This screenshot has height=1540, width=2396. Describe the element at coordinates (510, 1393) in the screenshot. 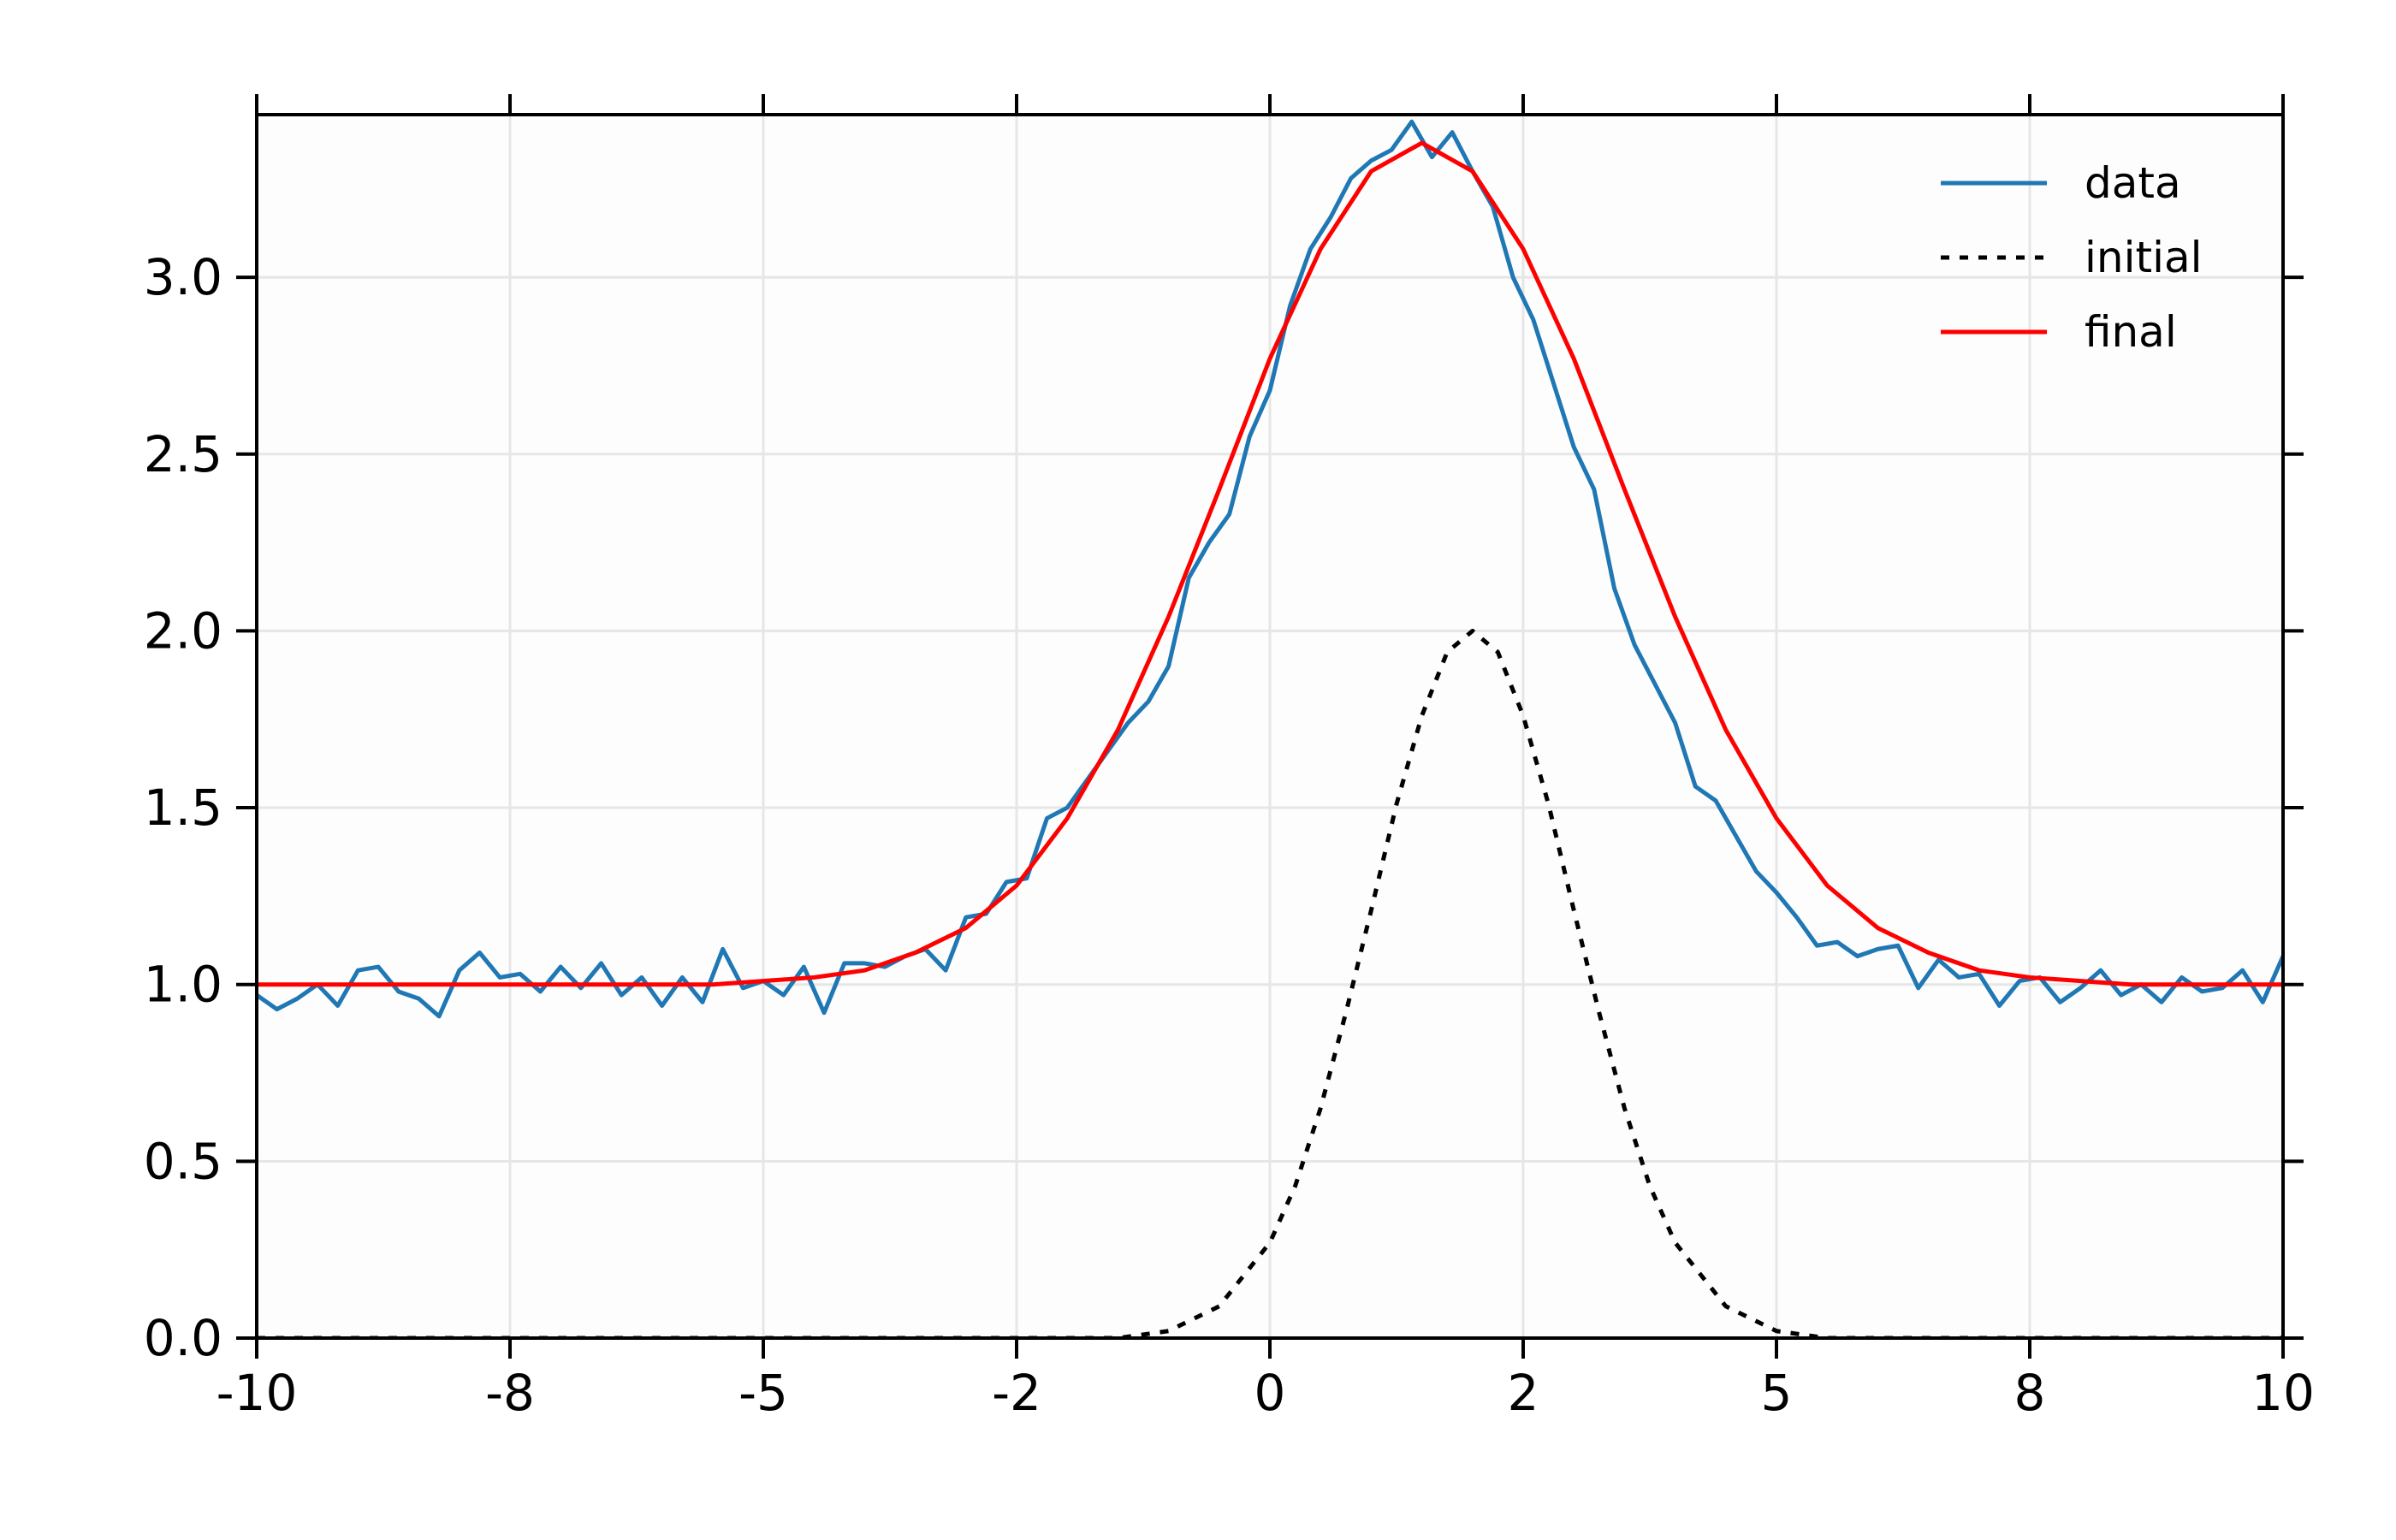

I see `x-tick-label: -8` at that location.